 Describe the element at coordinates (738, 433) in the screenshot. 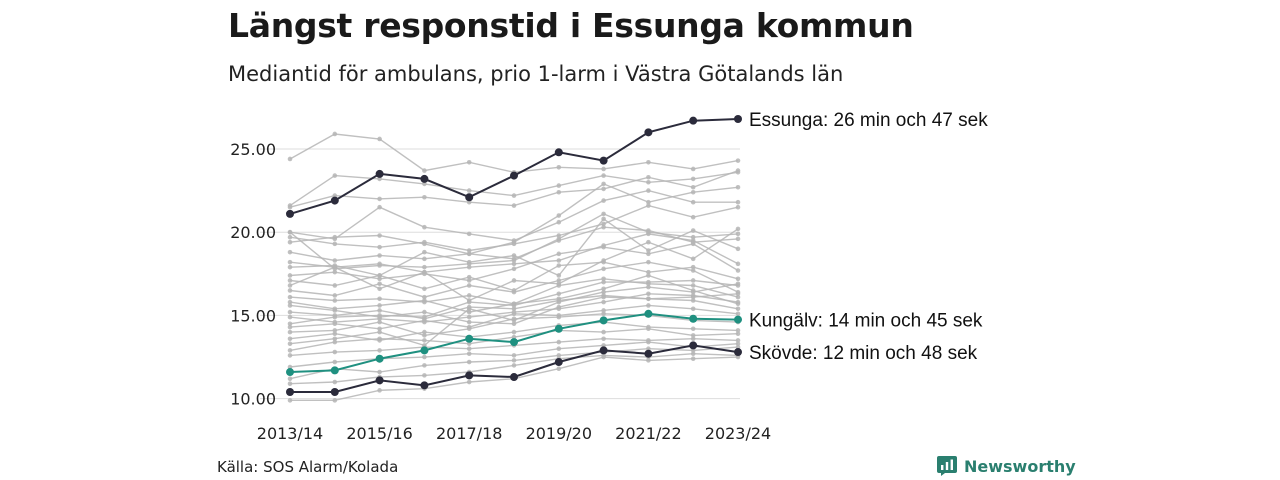

I see `x-tick-label: 2023/24` at that location.